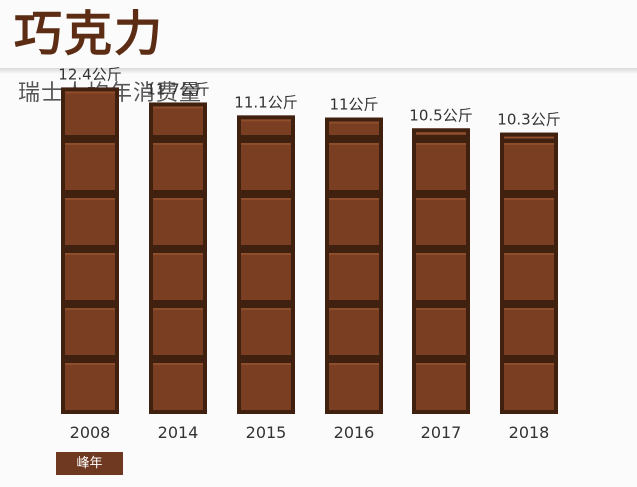 The height and width of the screenshot is (487, 637). Describe the element at coordinates (441, 271) in the screenshot. I see `bar-2017` at that location.